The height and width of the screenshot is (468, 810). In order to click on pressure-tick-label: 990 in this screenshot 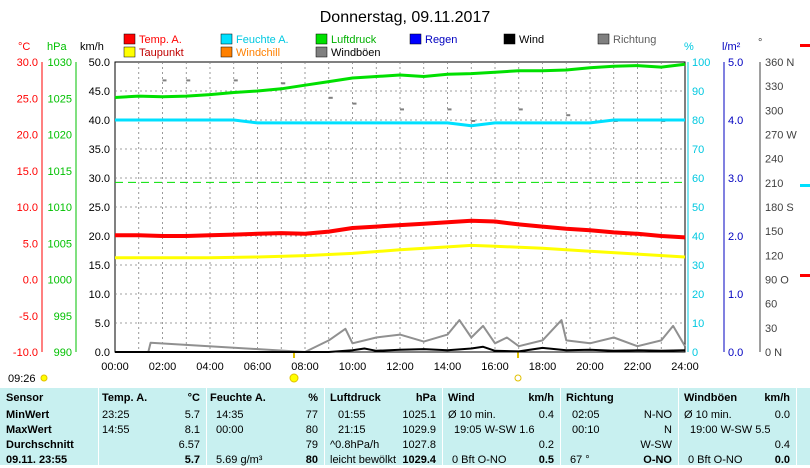, I will do `click(63, 353)`.